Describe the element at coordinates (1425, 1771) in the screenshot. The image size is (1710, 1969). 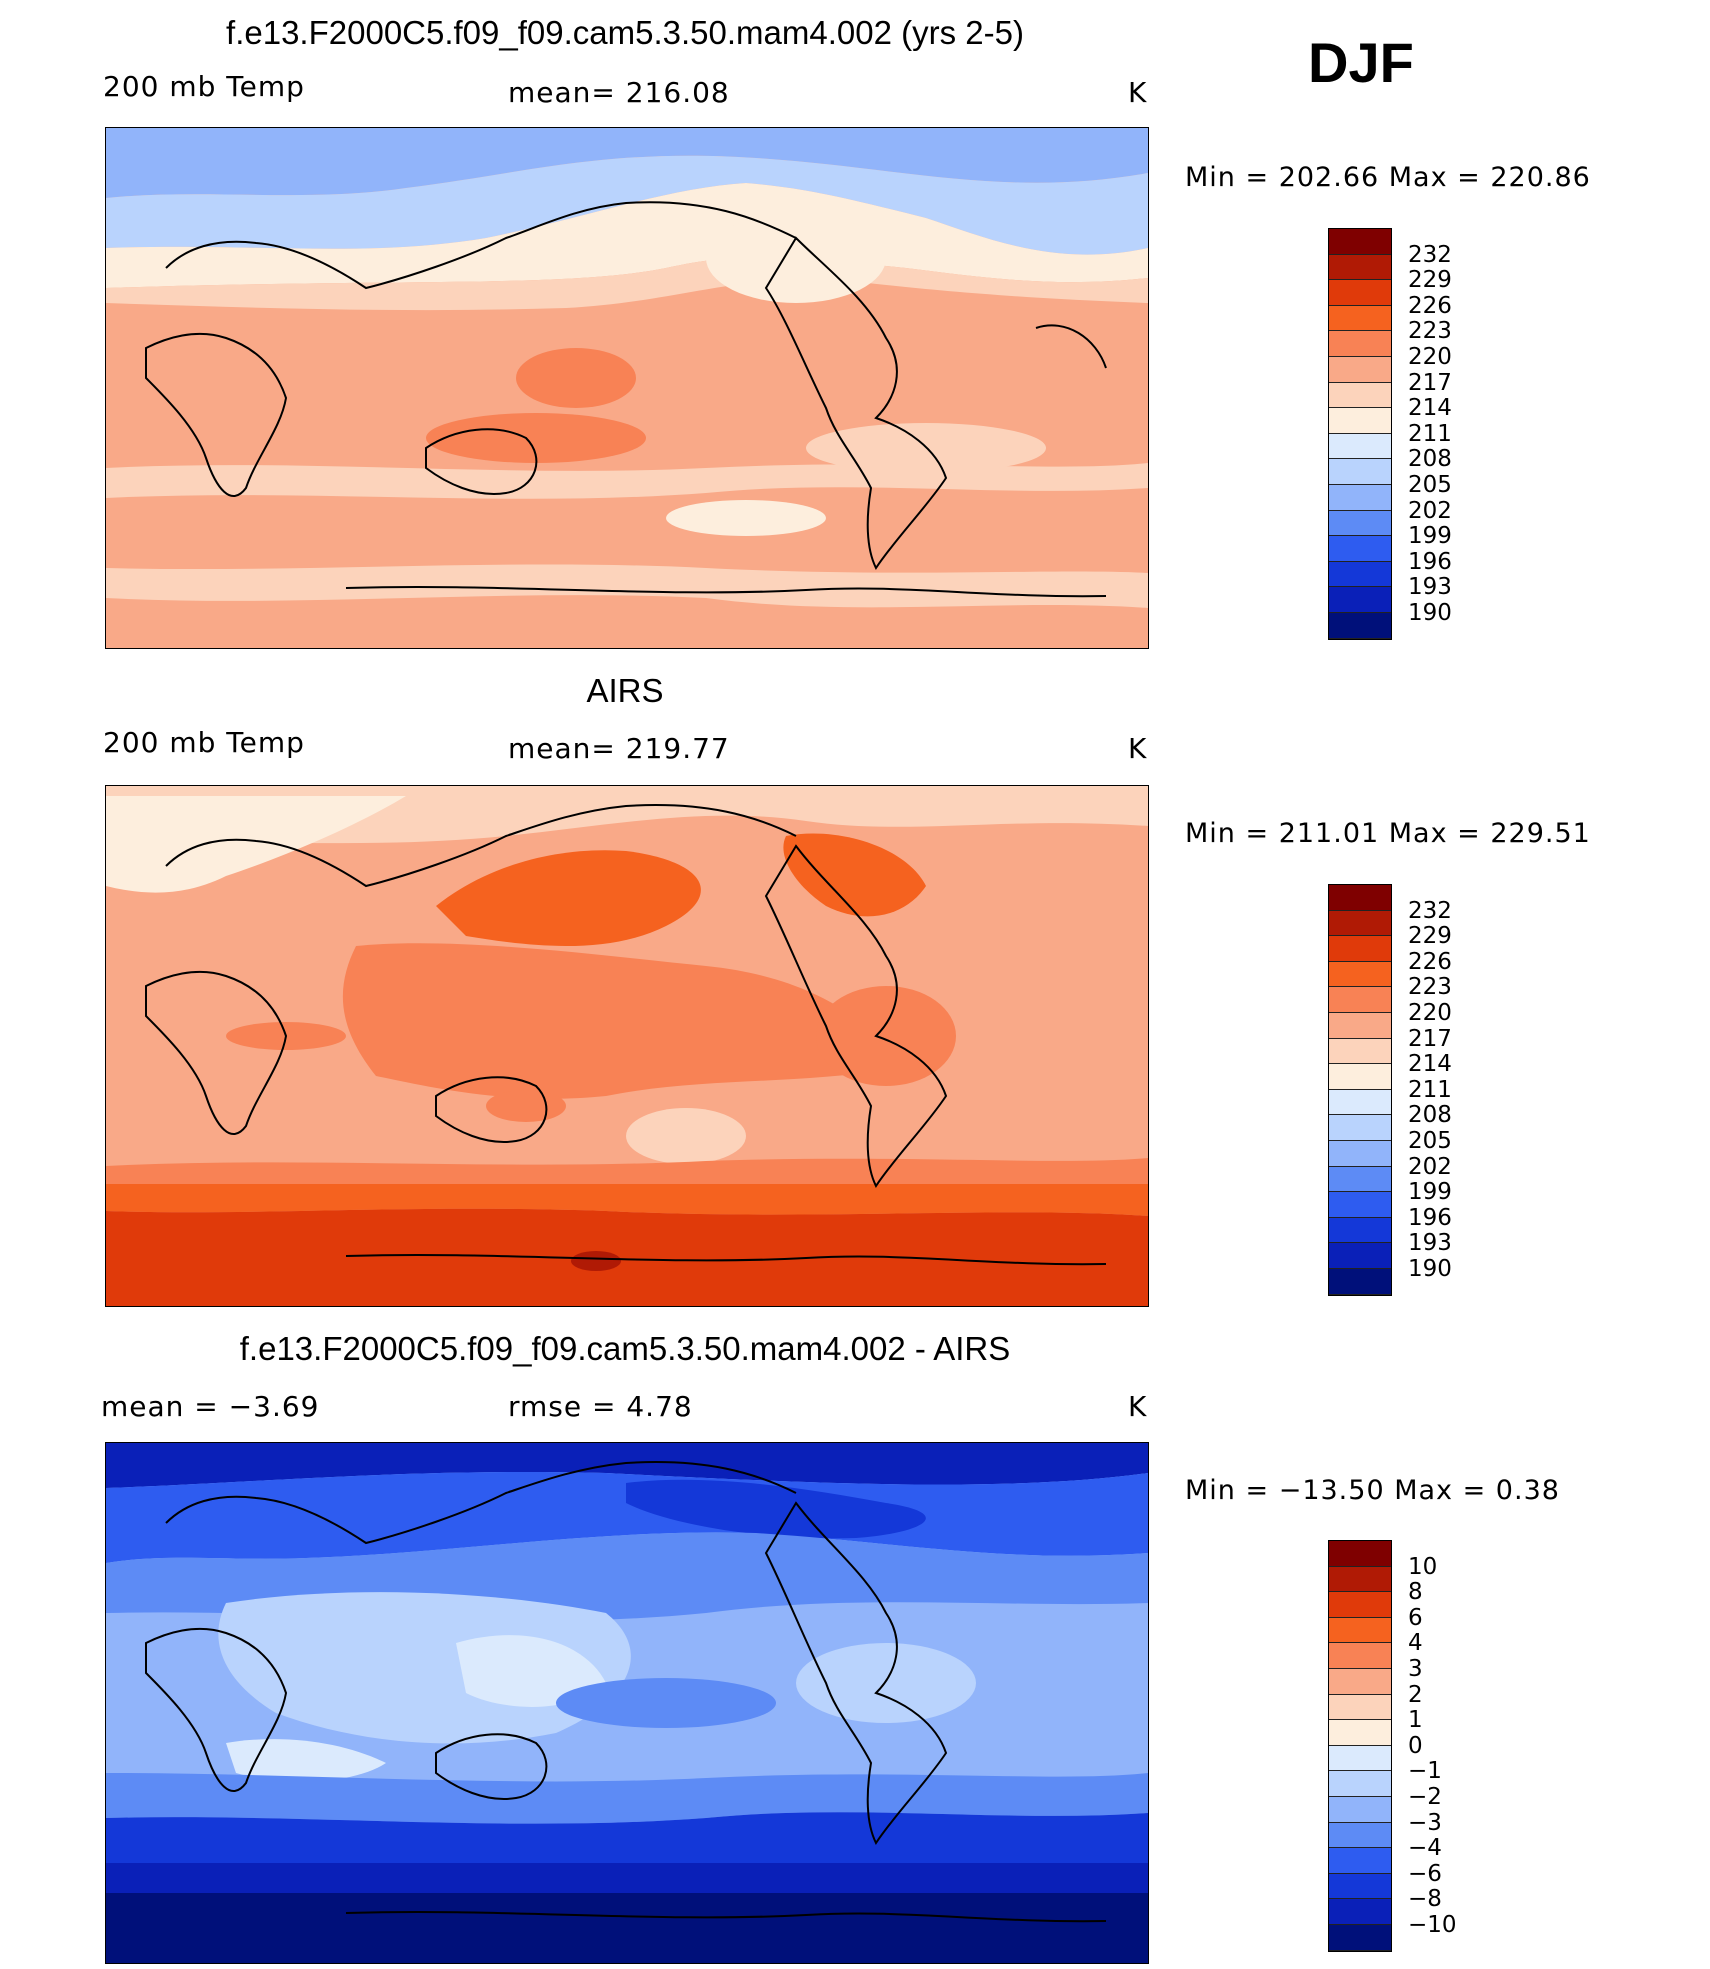
I see `colorbar-tick-label: −1` at that location.